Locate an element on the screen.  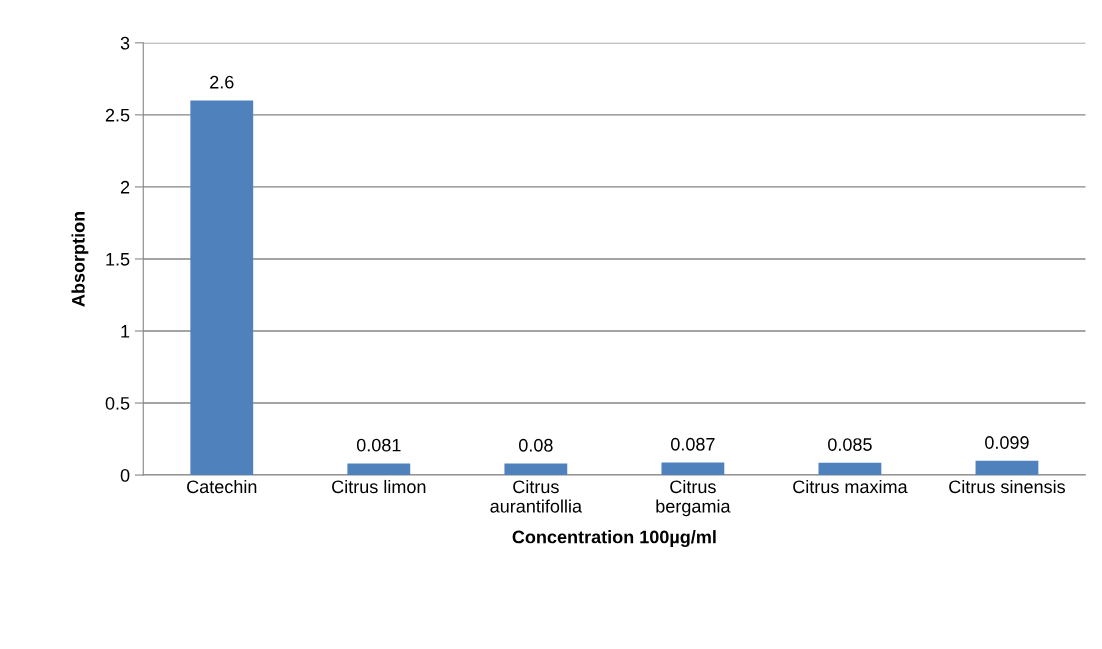
x-tick-label: Catechin is located at coordinates (222, 486).